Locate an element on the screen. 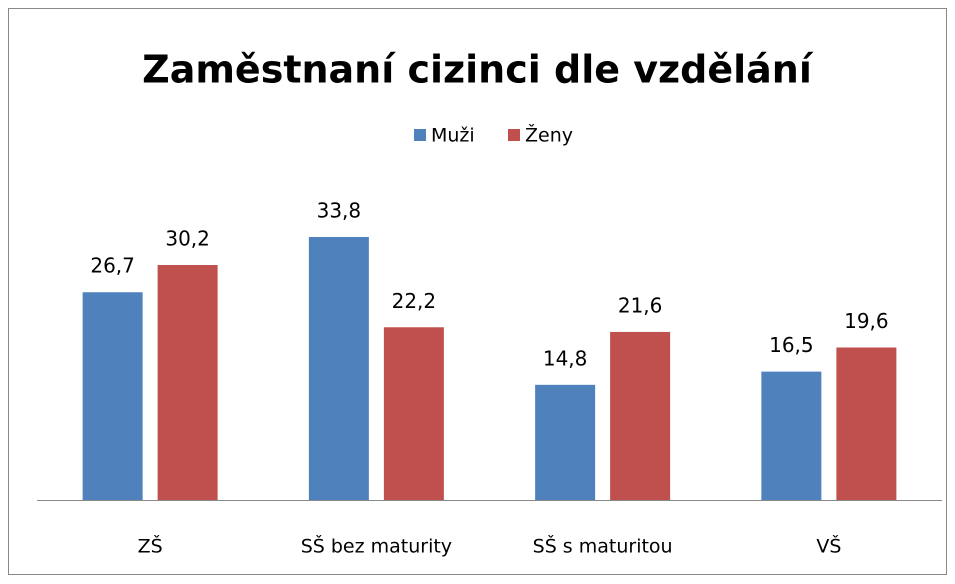  data-label: 14,8 is located at coordinates (565, 358).